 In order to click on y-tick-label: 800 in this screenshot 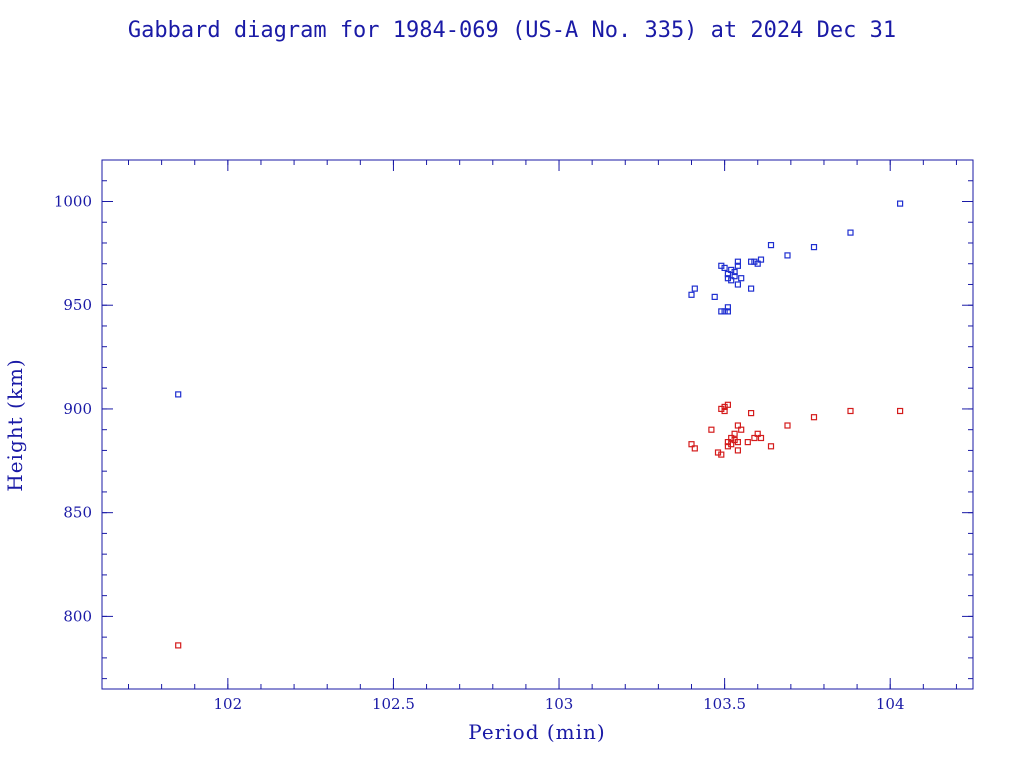, I will do `click(77, 616)`.